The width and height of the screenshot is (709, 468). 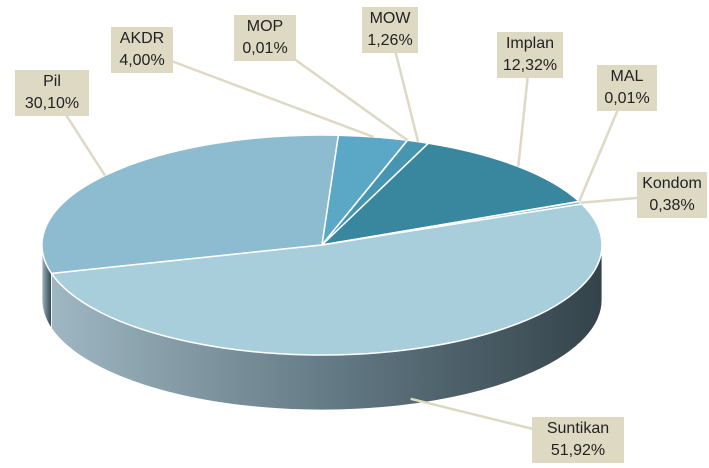 What do you see at coordinates (672, 183) in the screenshot?
I see `category-label: Kondom` at bounding box center [672, 183].